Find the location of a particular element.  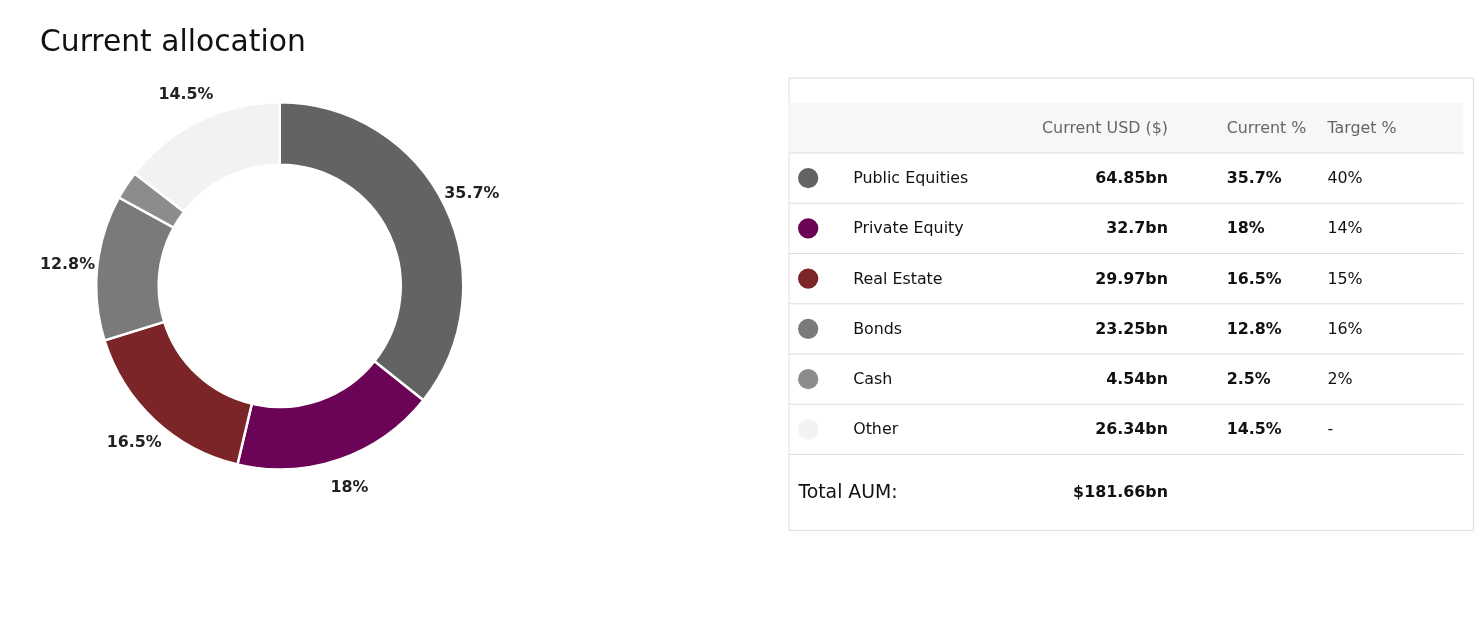

legend-label: Other is located at coordinates (876, 429).